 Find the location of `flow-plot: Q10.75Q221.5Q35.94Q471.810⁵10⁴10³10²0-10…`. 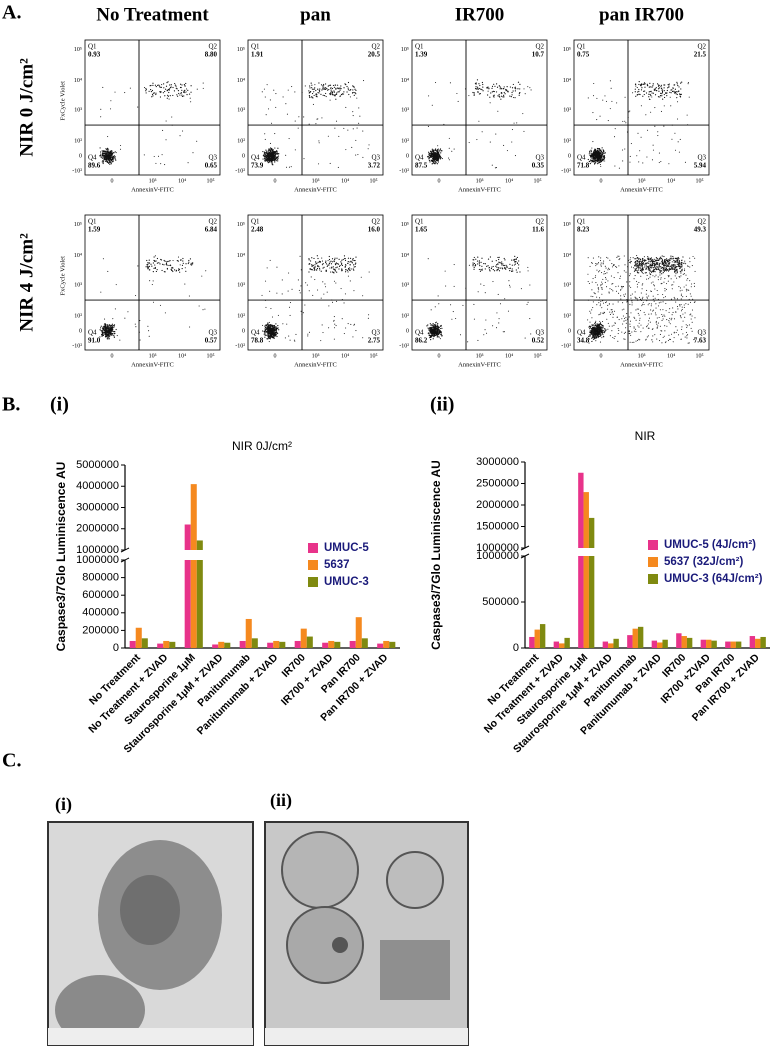

flow-plot: Q10.75Q221.5Q35.94Q471.810⁵10⁴10³10²0-10… is located at coordinates (635, 116).